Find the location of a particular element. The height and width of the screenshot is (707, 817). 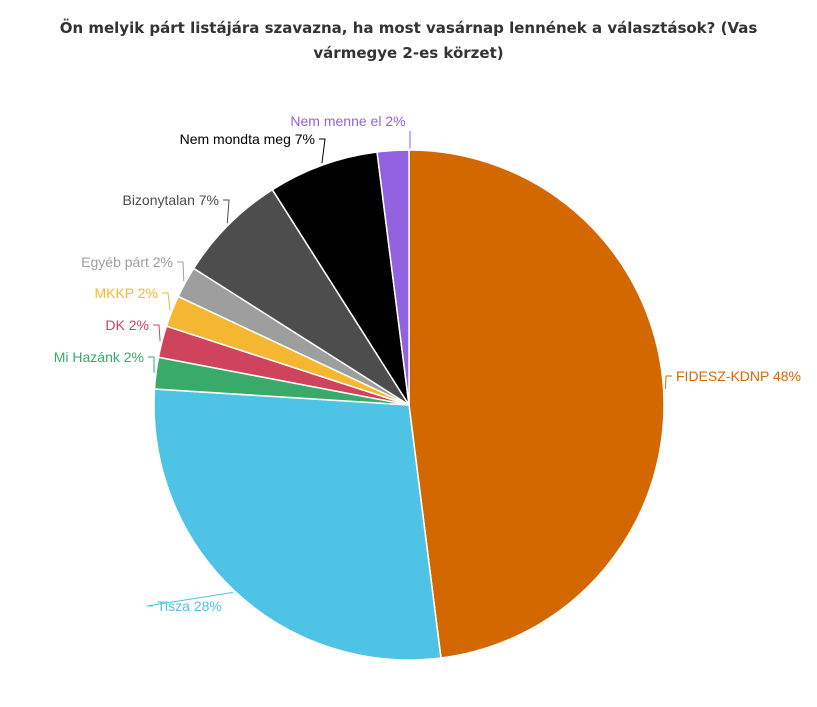

connector-fidesz-kdnp is located at coordinates (668, 382).